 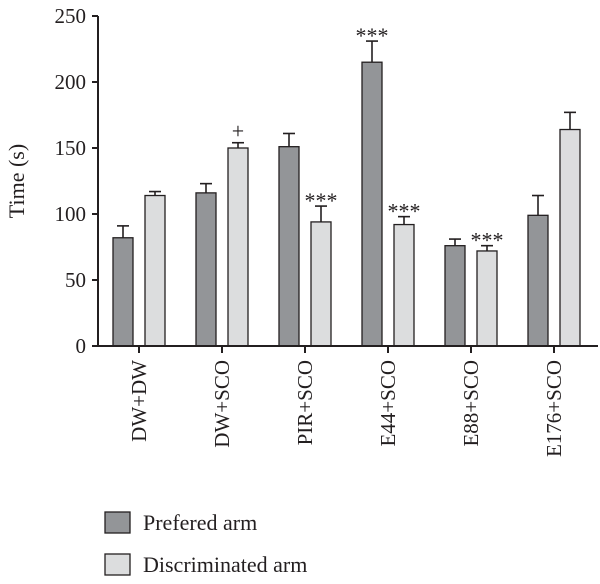 I want to click on x-tick-label: PIR+SCO, so click(x=305, y=402).